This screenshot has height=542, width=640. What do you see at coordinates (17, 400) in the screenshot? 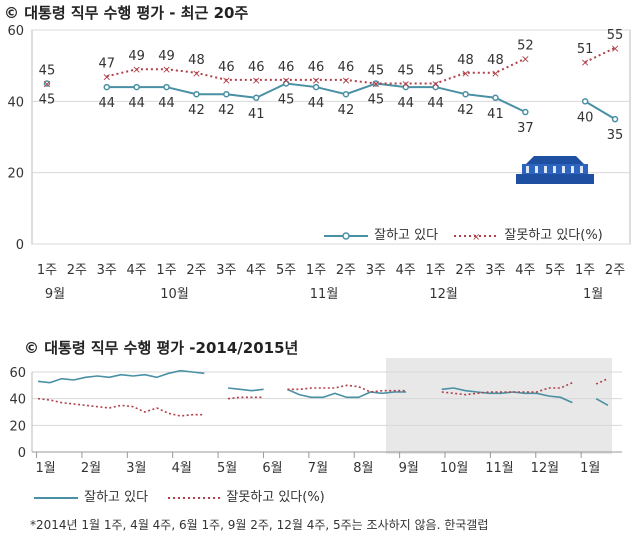
I see `small-y-tick-label: 40` at bounding box center [17, 400].